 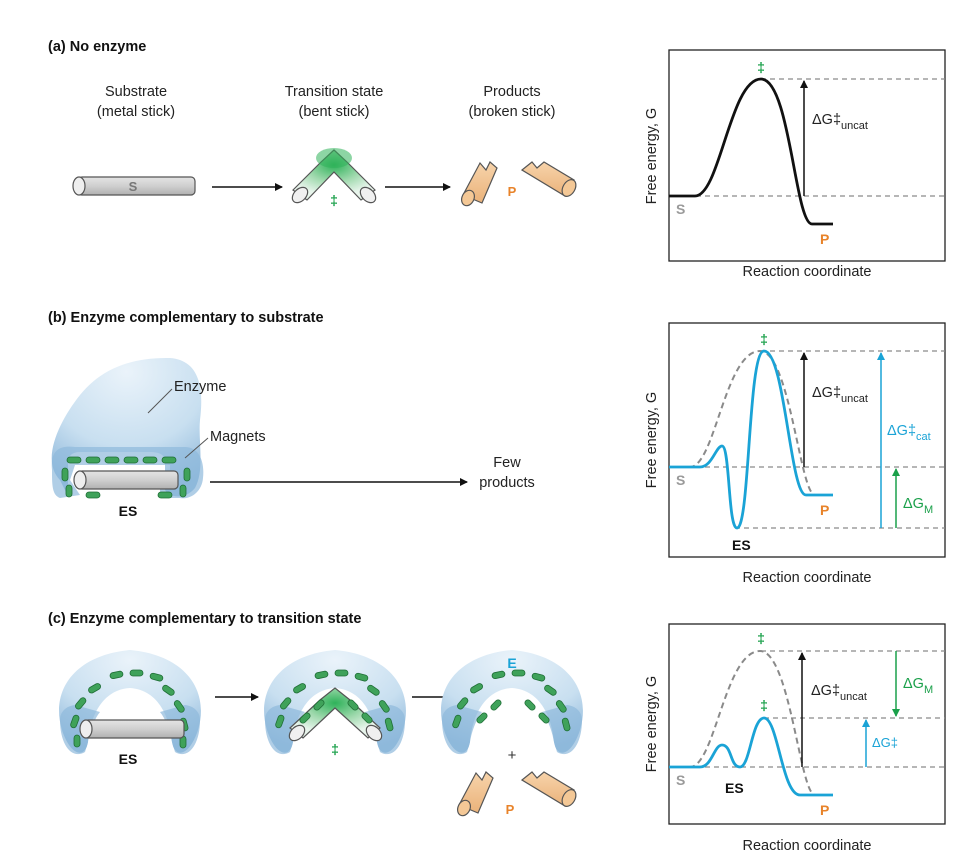 What do you see at coordinates (918, 506) in the screenshot?
I see `graph-b-m-label: ΔGM` at bounding box center [918, 506].